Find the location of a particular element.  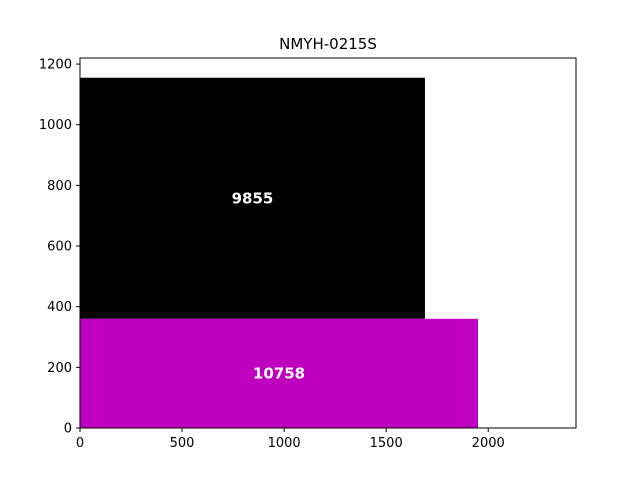

x-tick-label: 2000 is located at coordinates (488, 443).